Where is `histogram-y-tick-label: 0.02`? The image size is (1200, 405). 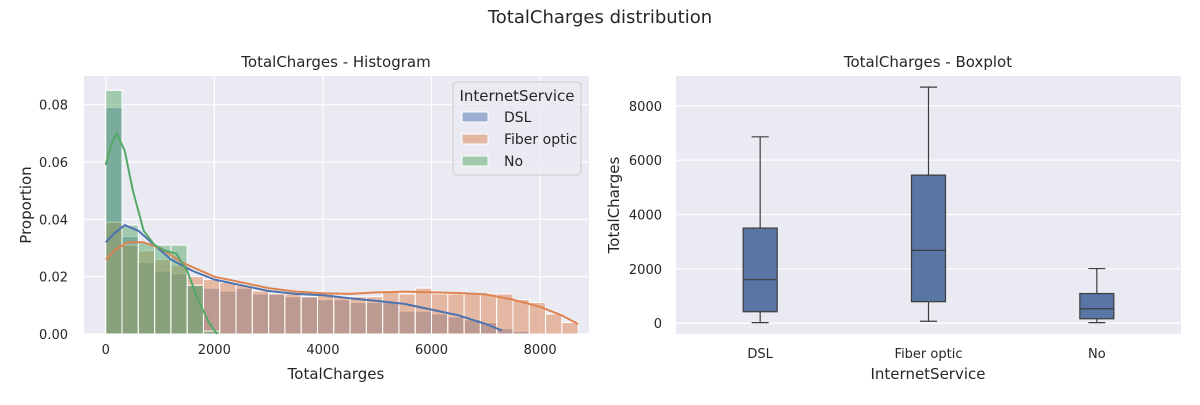
histogram-y-tick-label: 0.02 is located at coordinates (53, 278).